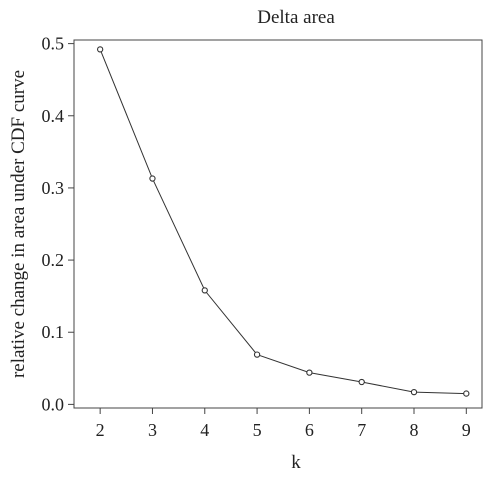  What do you see at coordinates (414, 430) in the screenshot?
I see `x-tick-label: 8` at bounding box center [414, 430].